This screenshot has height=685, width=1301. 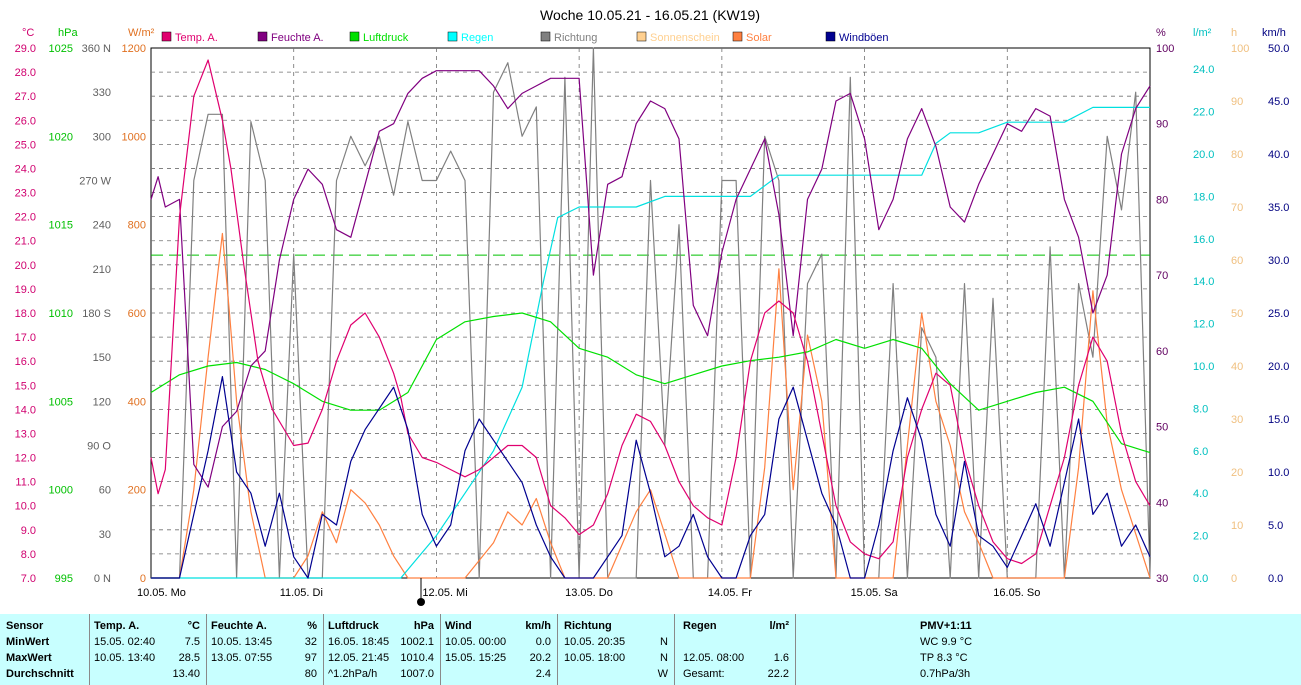 I want to click on sunshine-tick-label: 60, so click(x=1237, y=261).